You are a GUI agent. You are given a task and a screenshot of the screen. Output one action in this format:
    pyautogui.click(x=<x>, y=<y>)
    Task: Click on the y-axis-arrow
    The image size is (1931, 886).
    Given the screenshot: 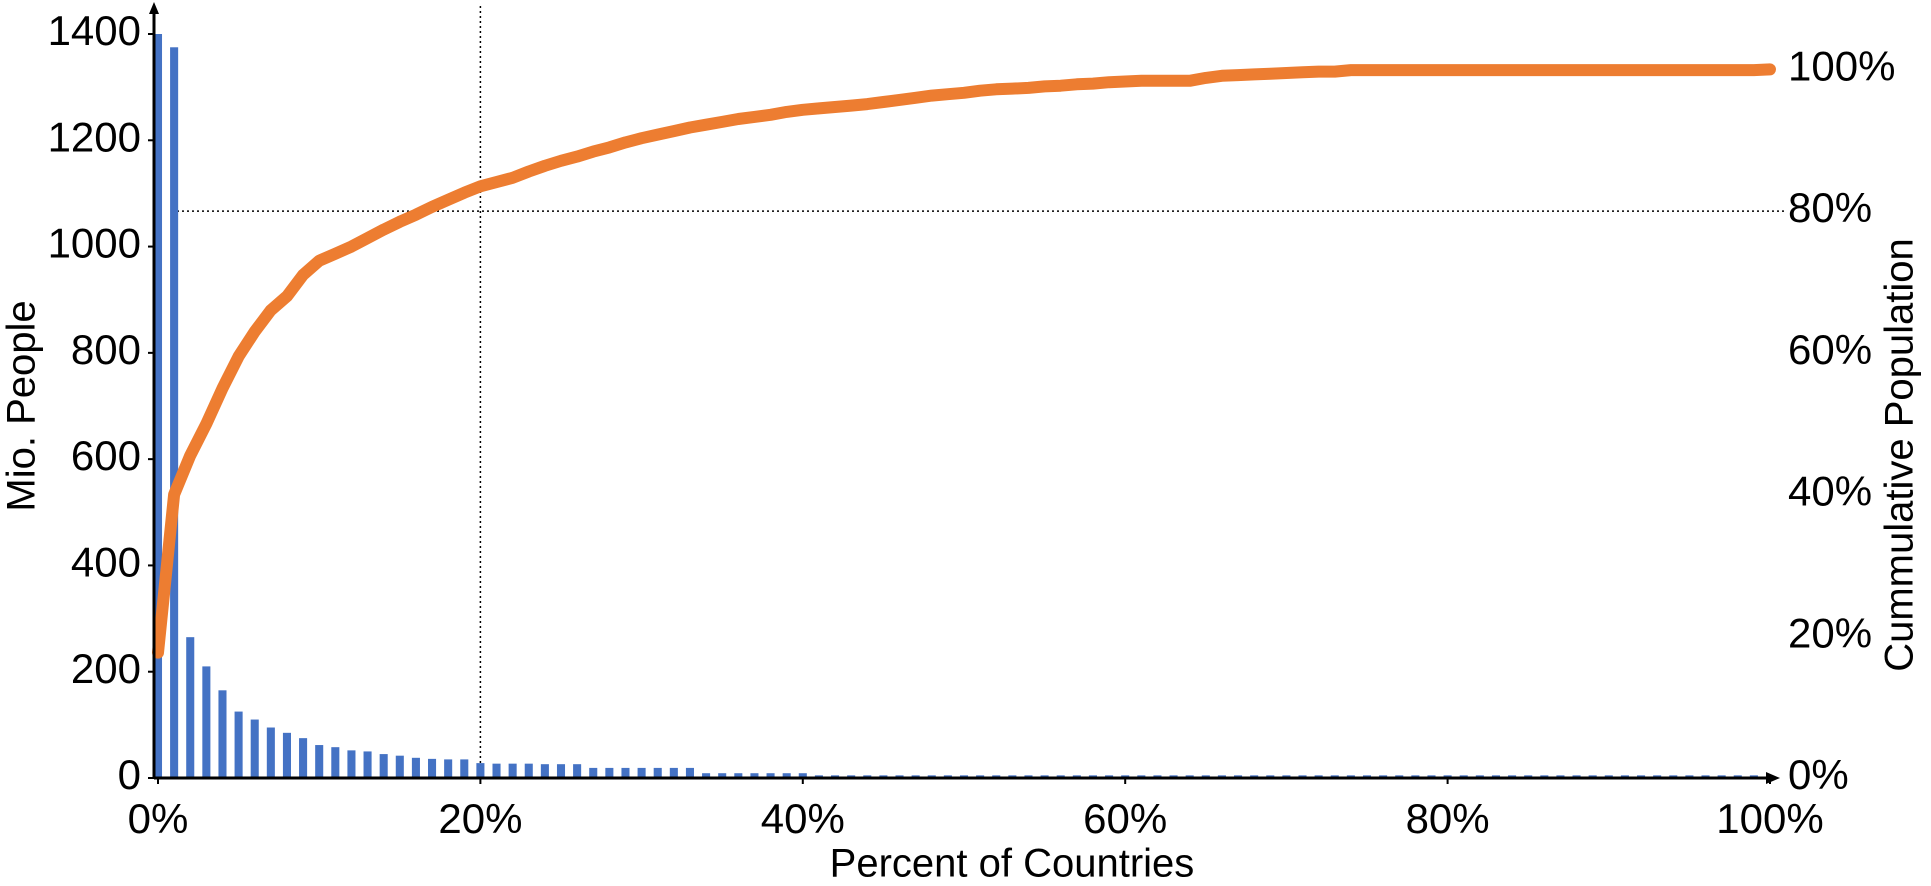 What is the action you would take?
    pyautogui.click(x=154, y=8)
    